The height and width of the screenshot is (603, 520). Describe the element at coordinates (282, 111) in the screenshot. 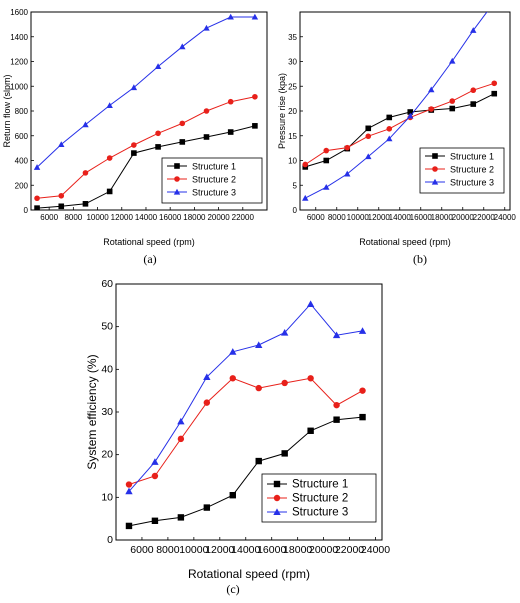

I see `y-axis-title: Pressure rise (kpa)` at that location.